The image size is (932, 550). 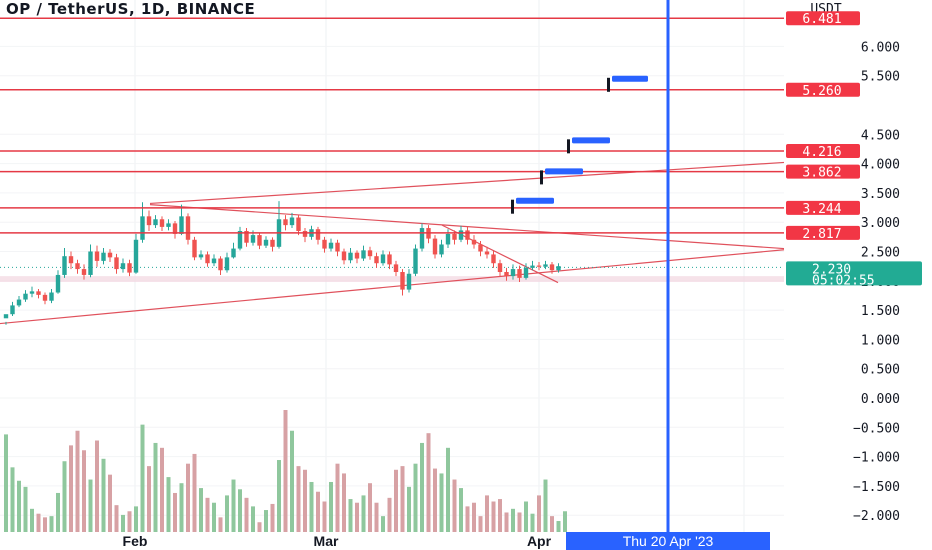 What do you see at coordinates (876, 516) in the screenshot?
I see `price-tick-label: −2.000` at bounding box center [876, 516].